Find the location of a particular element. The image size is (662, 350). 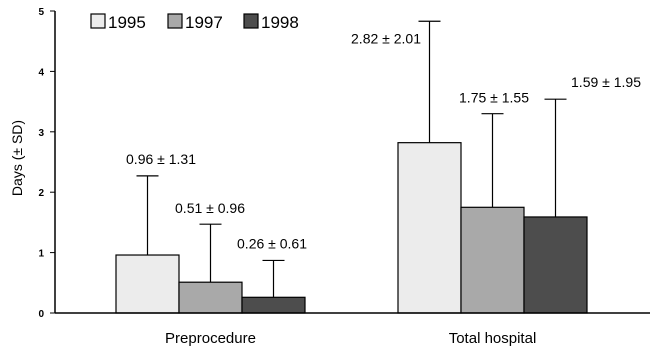

category-label: Total hospital is located at coordinates (493, 338).